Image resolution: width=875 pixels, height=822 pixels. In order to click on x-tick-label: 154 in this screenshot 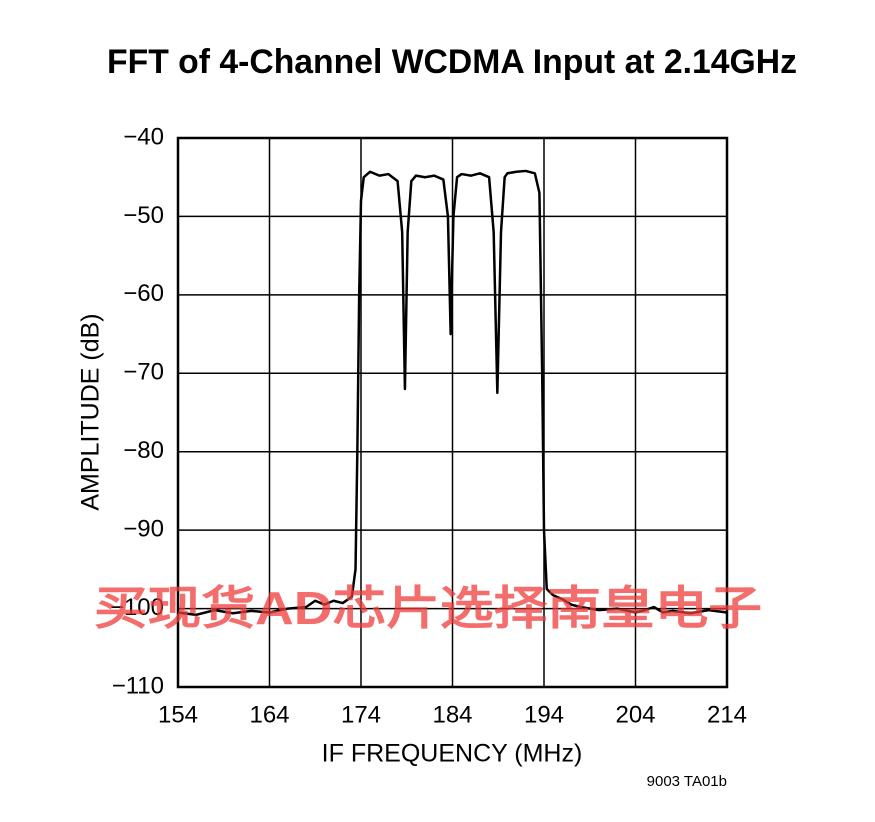, I will do `click(178, 714)`.